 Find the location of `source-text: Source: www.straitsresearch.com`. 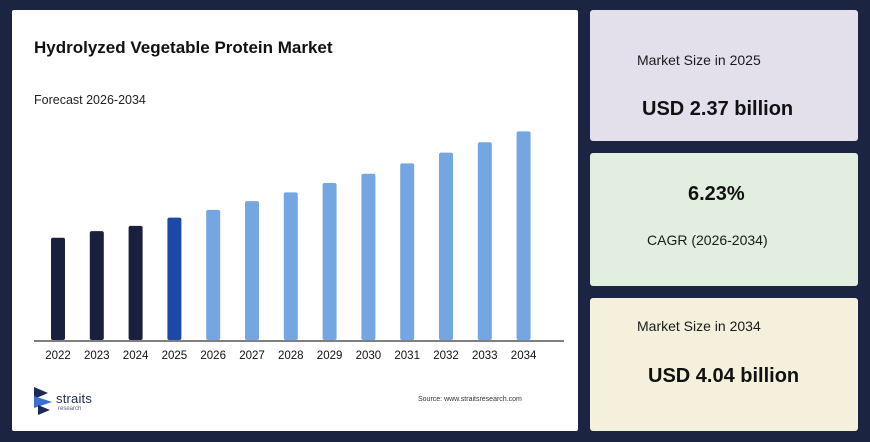

source-text: Source: www.straitsresearch.com is located at coordinates (470, 399).